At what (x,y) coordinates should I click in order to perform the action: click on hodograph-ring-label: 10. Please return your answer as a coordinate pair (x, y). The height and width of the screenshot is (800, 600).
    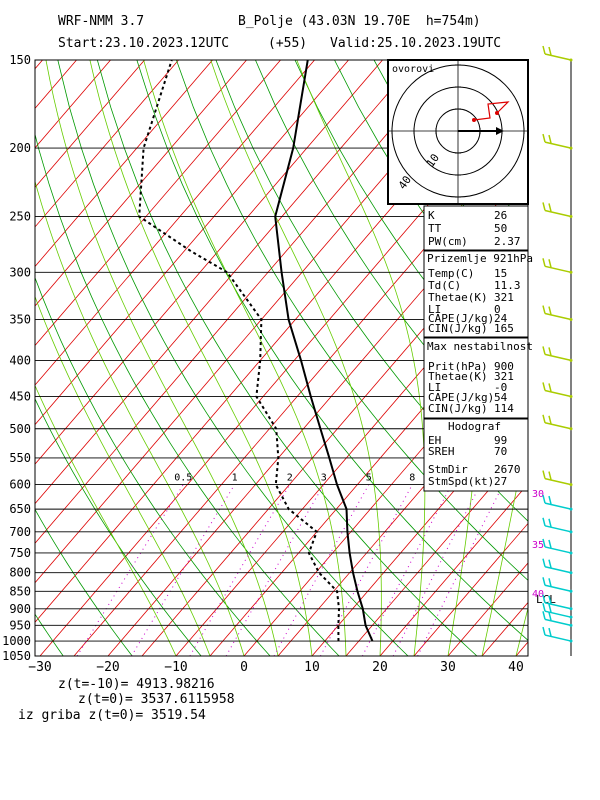
    Looking at the image, I should click on (433, 160).